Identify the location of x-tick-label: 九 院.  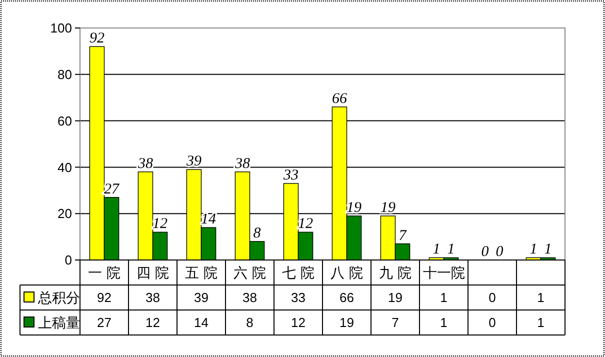
(395, 273).